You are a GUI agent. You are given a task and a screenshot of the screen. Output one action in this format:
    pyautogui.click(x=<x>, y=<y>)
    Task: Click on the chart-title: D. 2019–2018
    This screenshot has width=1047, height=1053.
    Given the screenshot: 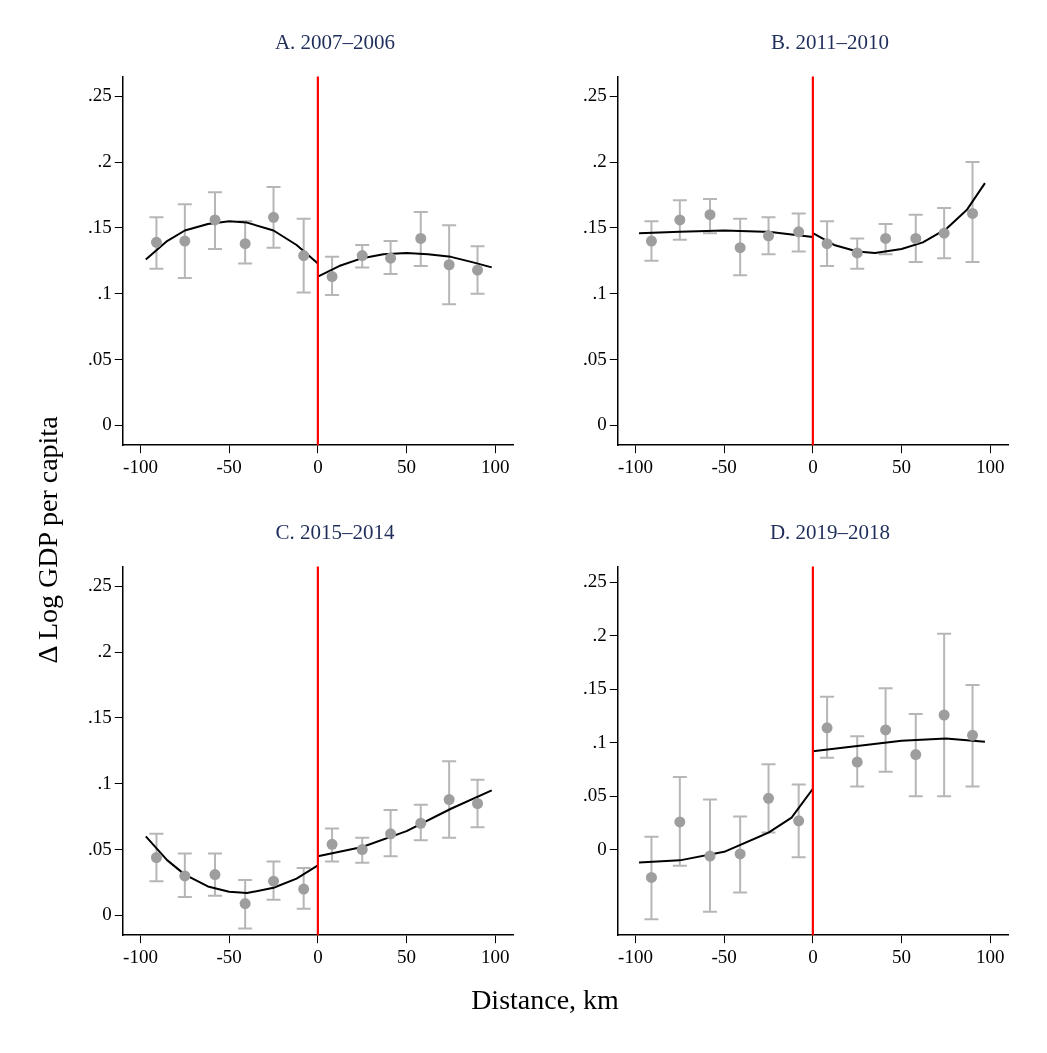 What is the action you would take?
    pyautogui.click(x=830, y=532)
    